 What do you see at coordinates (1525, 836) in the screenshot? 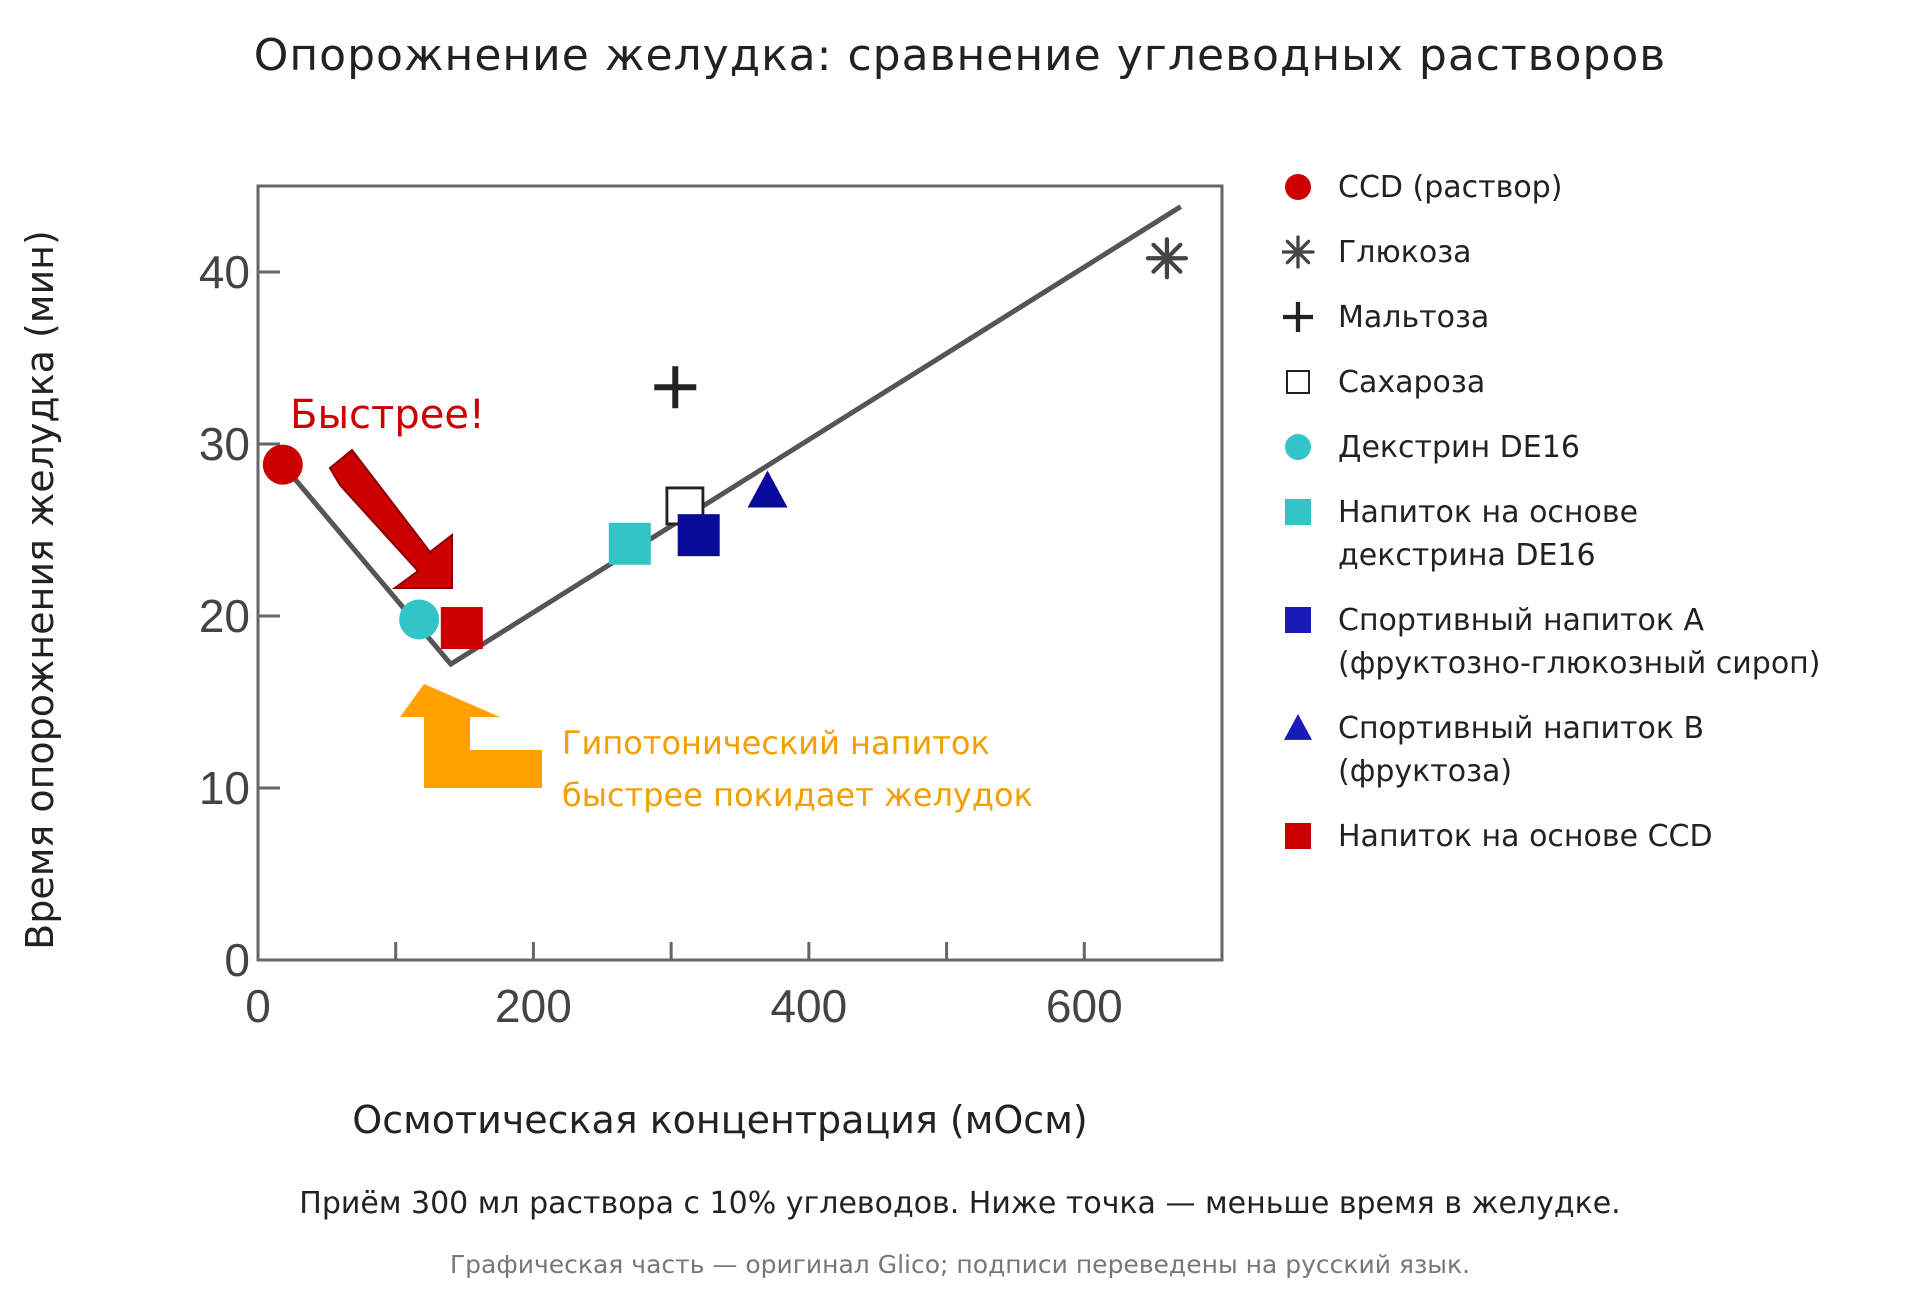
I see `legend-label: Напиток на основе CCD` at bounding box center [1525, 836].